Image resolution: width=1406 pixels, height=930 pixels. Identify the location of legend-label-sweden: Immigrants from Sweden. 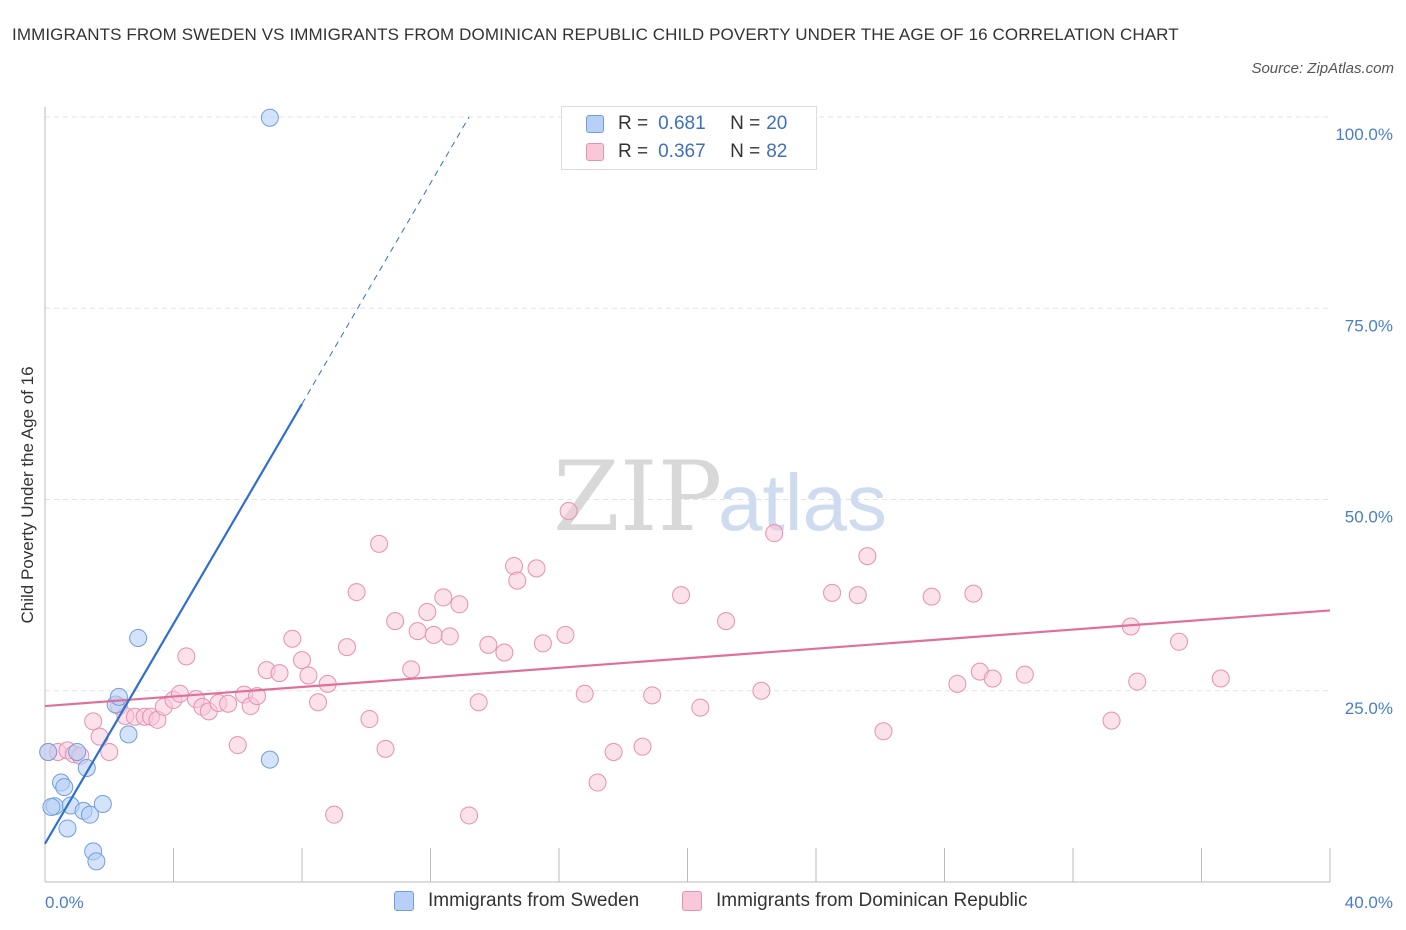
(534, 900).